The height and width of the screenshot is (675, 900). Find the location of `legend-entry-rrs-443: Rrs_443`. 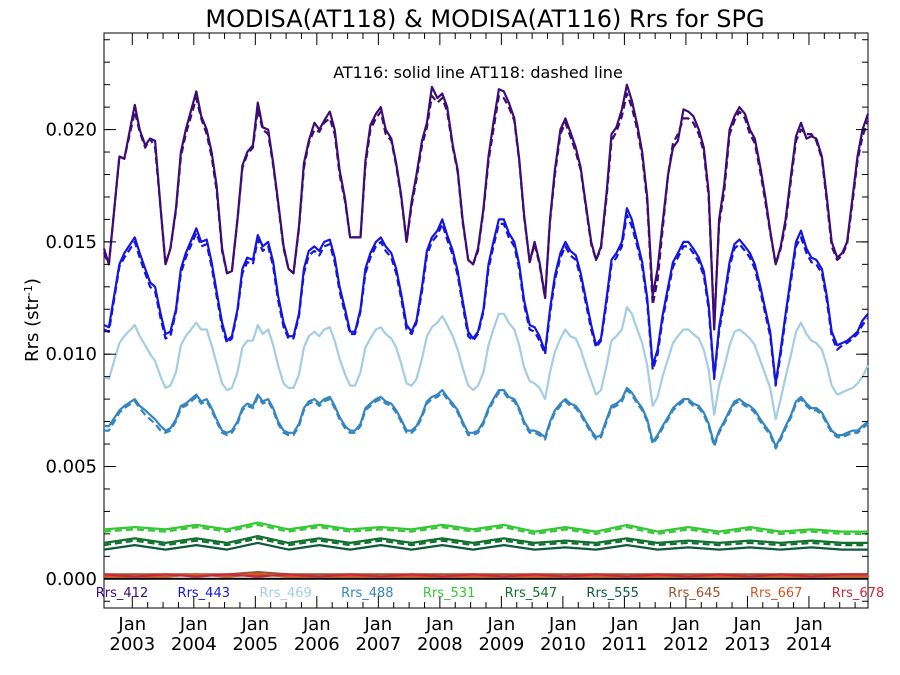

legend-entry-rrs-443: Rrs_443 is located at coordinates (204, 593).